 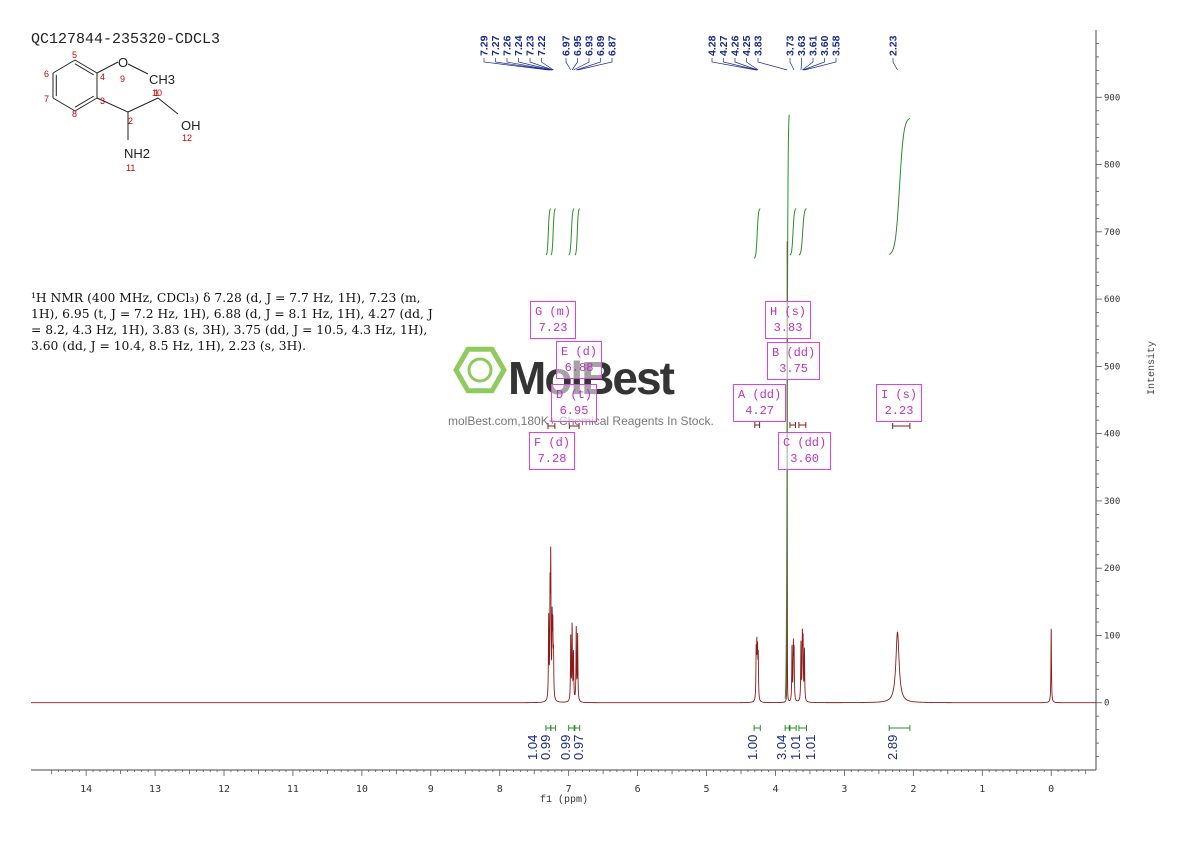 What do you see at coordinates (760, 411) in the screenshot?
I see `multiplet-box-value: 4.27` at bounding box center [760, 411].